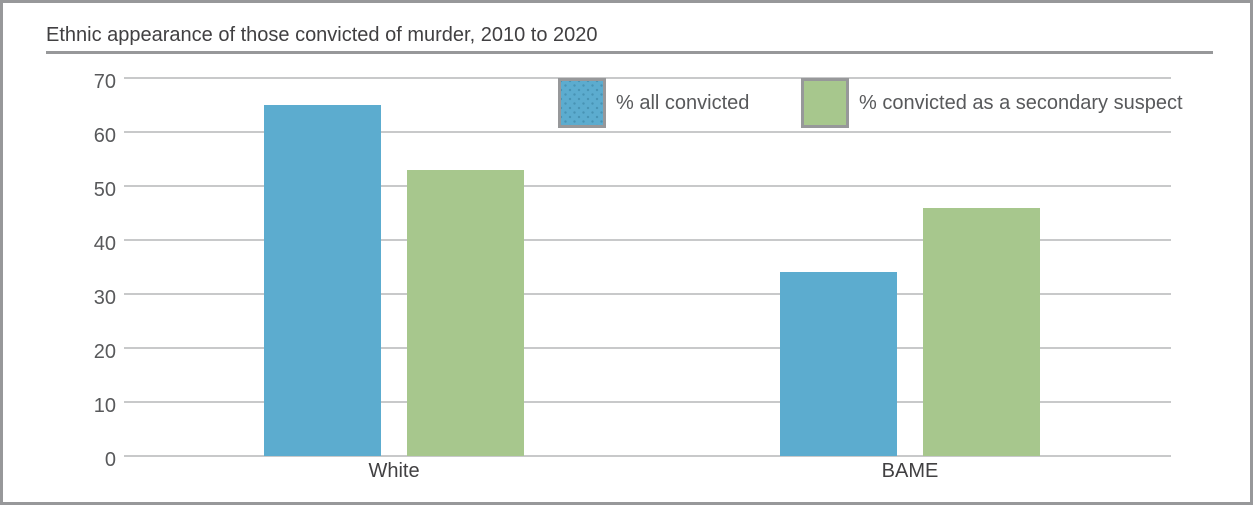  Describe the element at coordinates (910, 471) in the screenshot. I see `x-category-label-bame: BAME` at that location.